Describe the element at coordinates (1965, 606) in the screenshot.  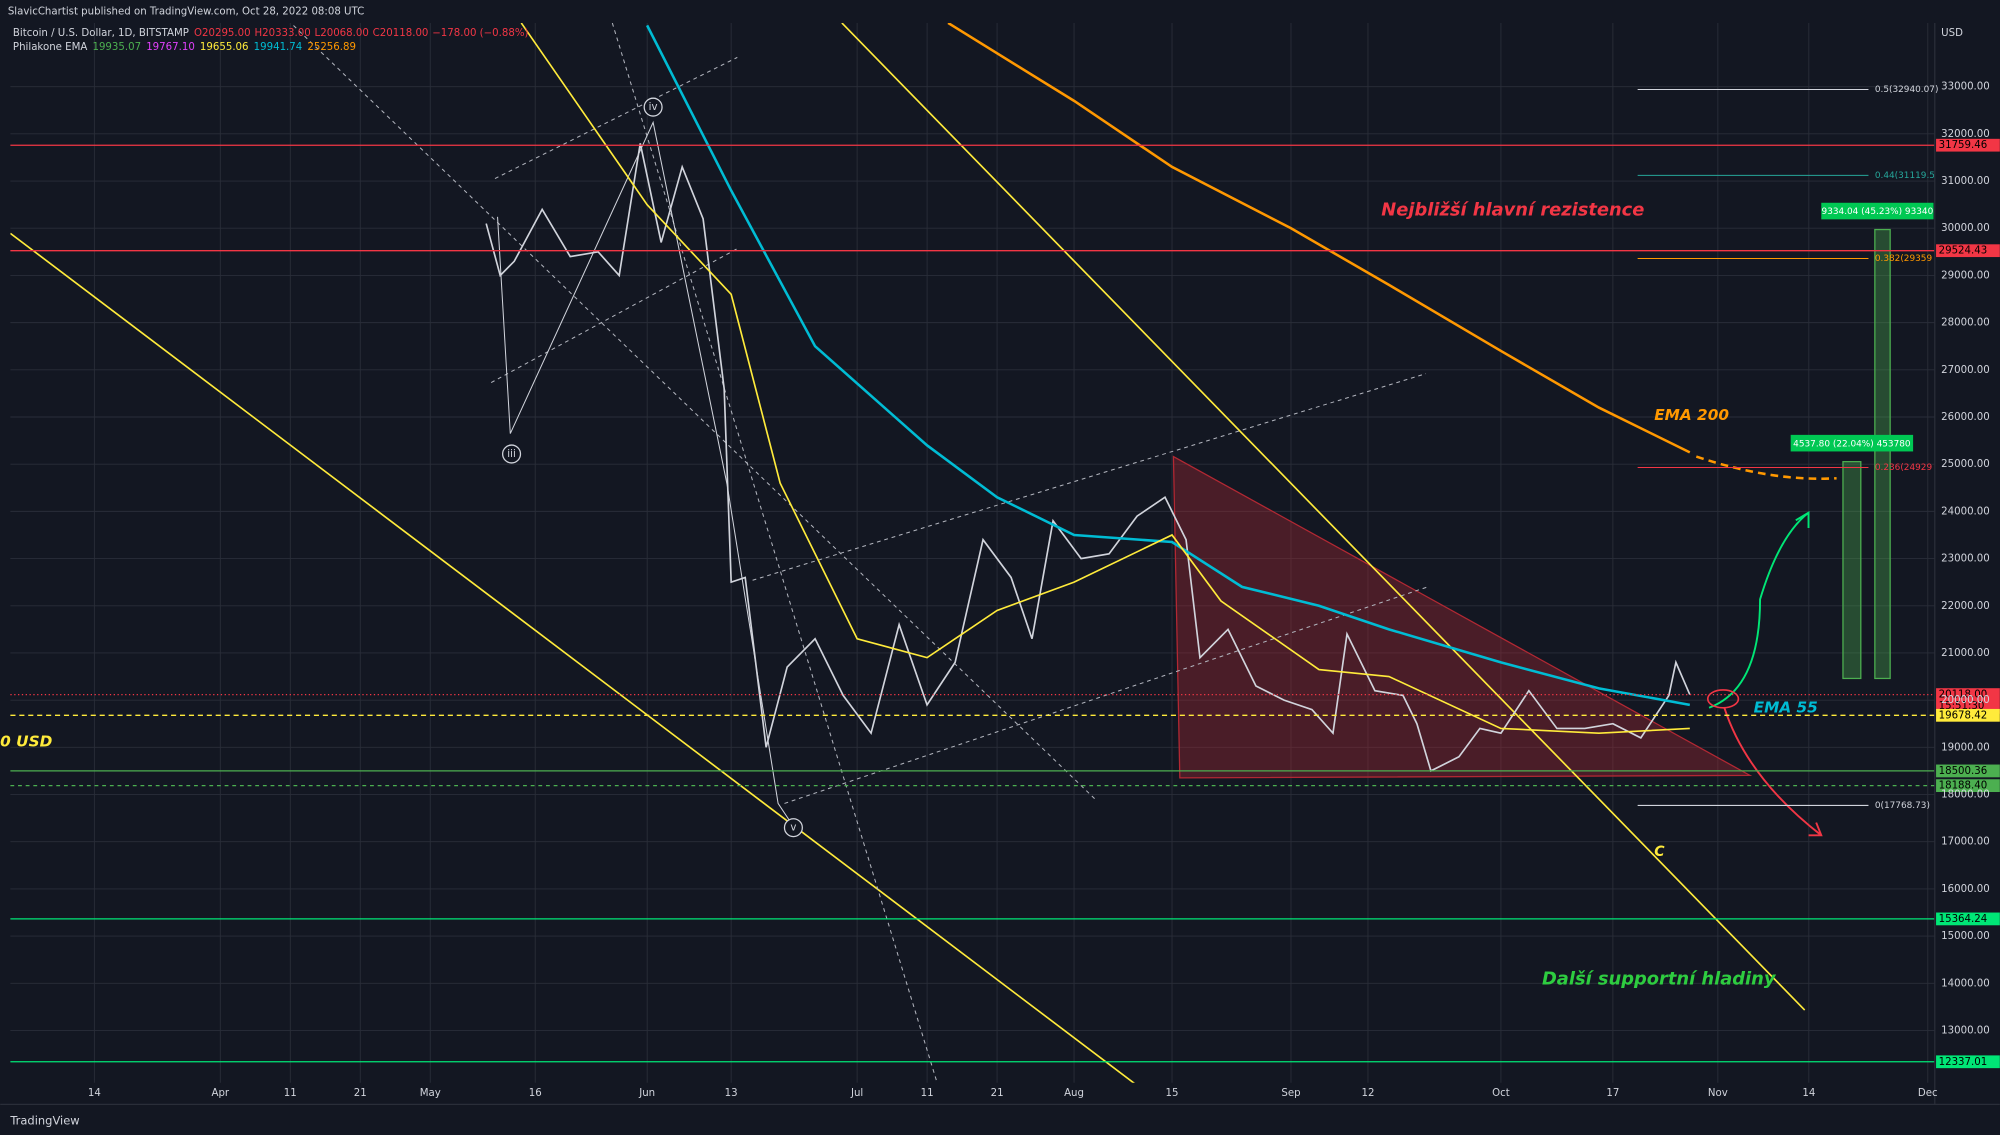
I see `y-tick-label: 22000.00` at that location.